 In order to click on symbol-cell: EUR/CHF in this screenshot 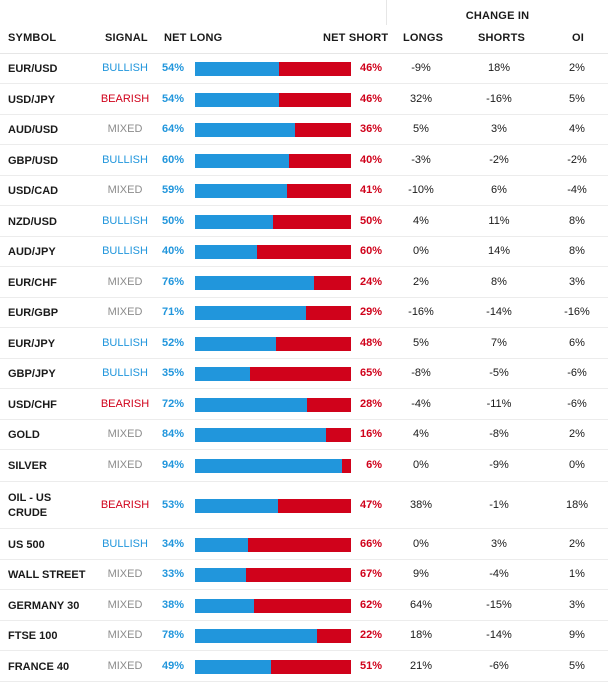, I will do `click(32, 282)`.